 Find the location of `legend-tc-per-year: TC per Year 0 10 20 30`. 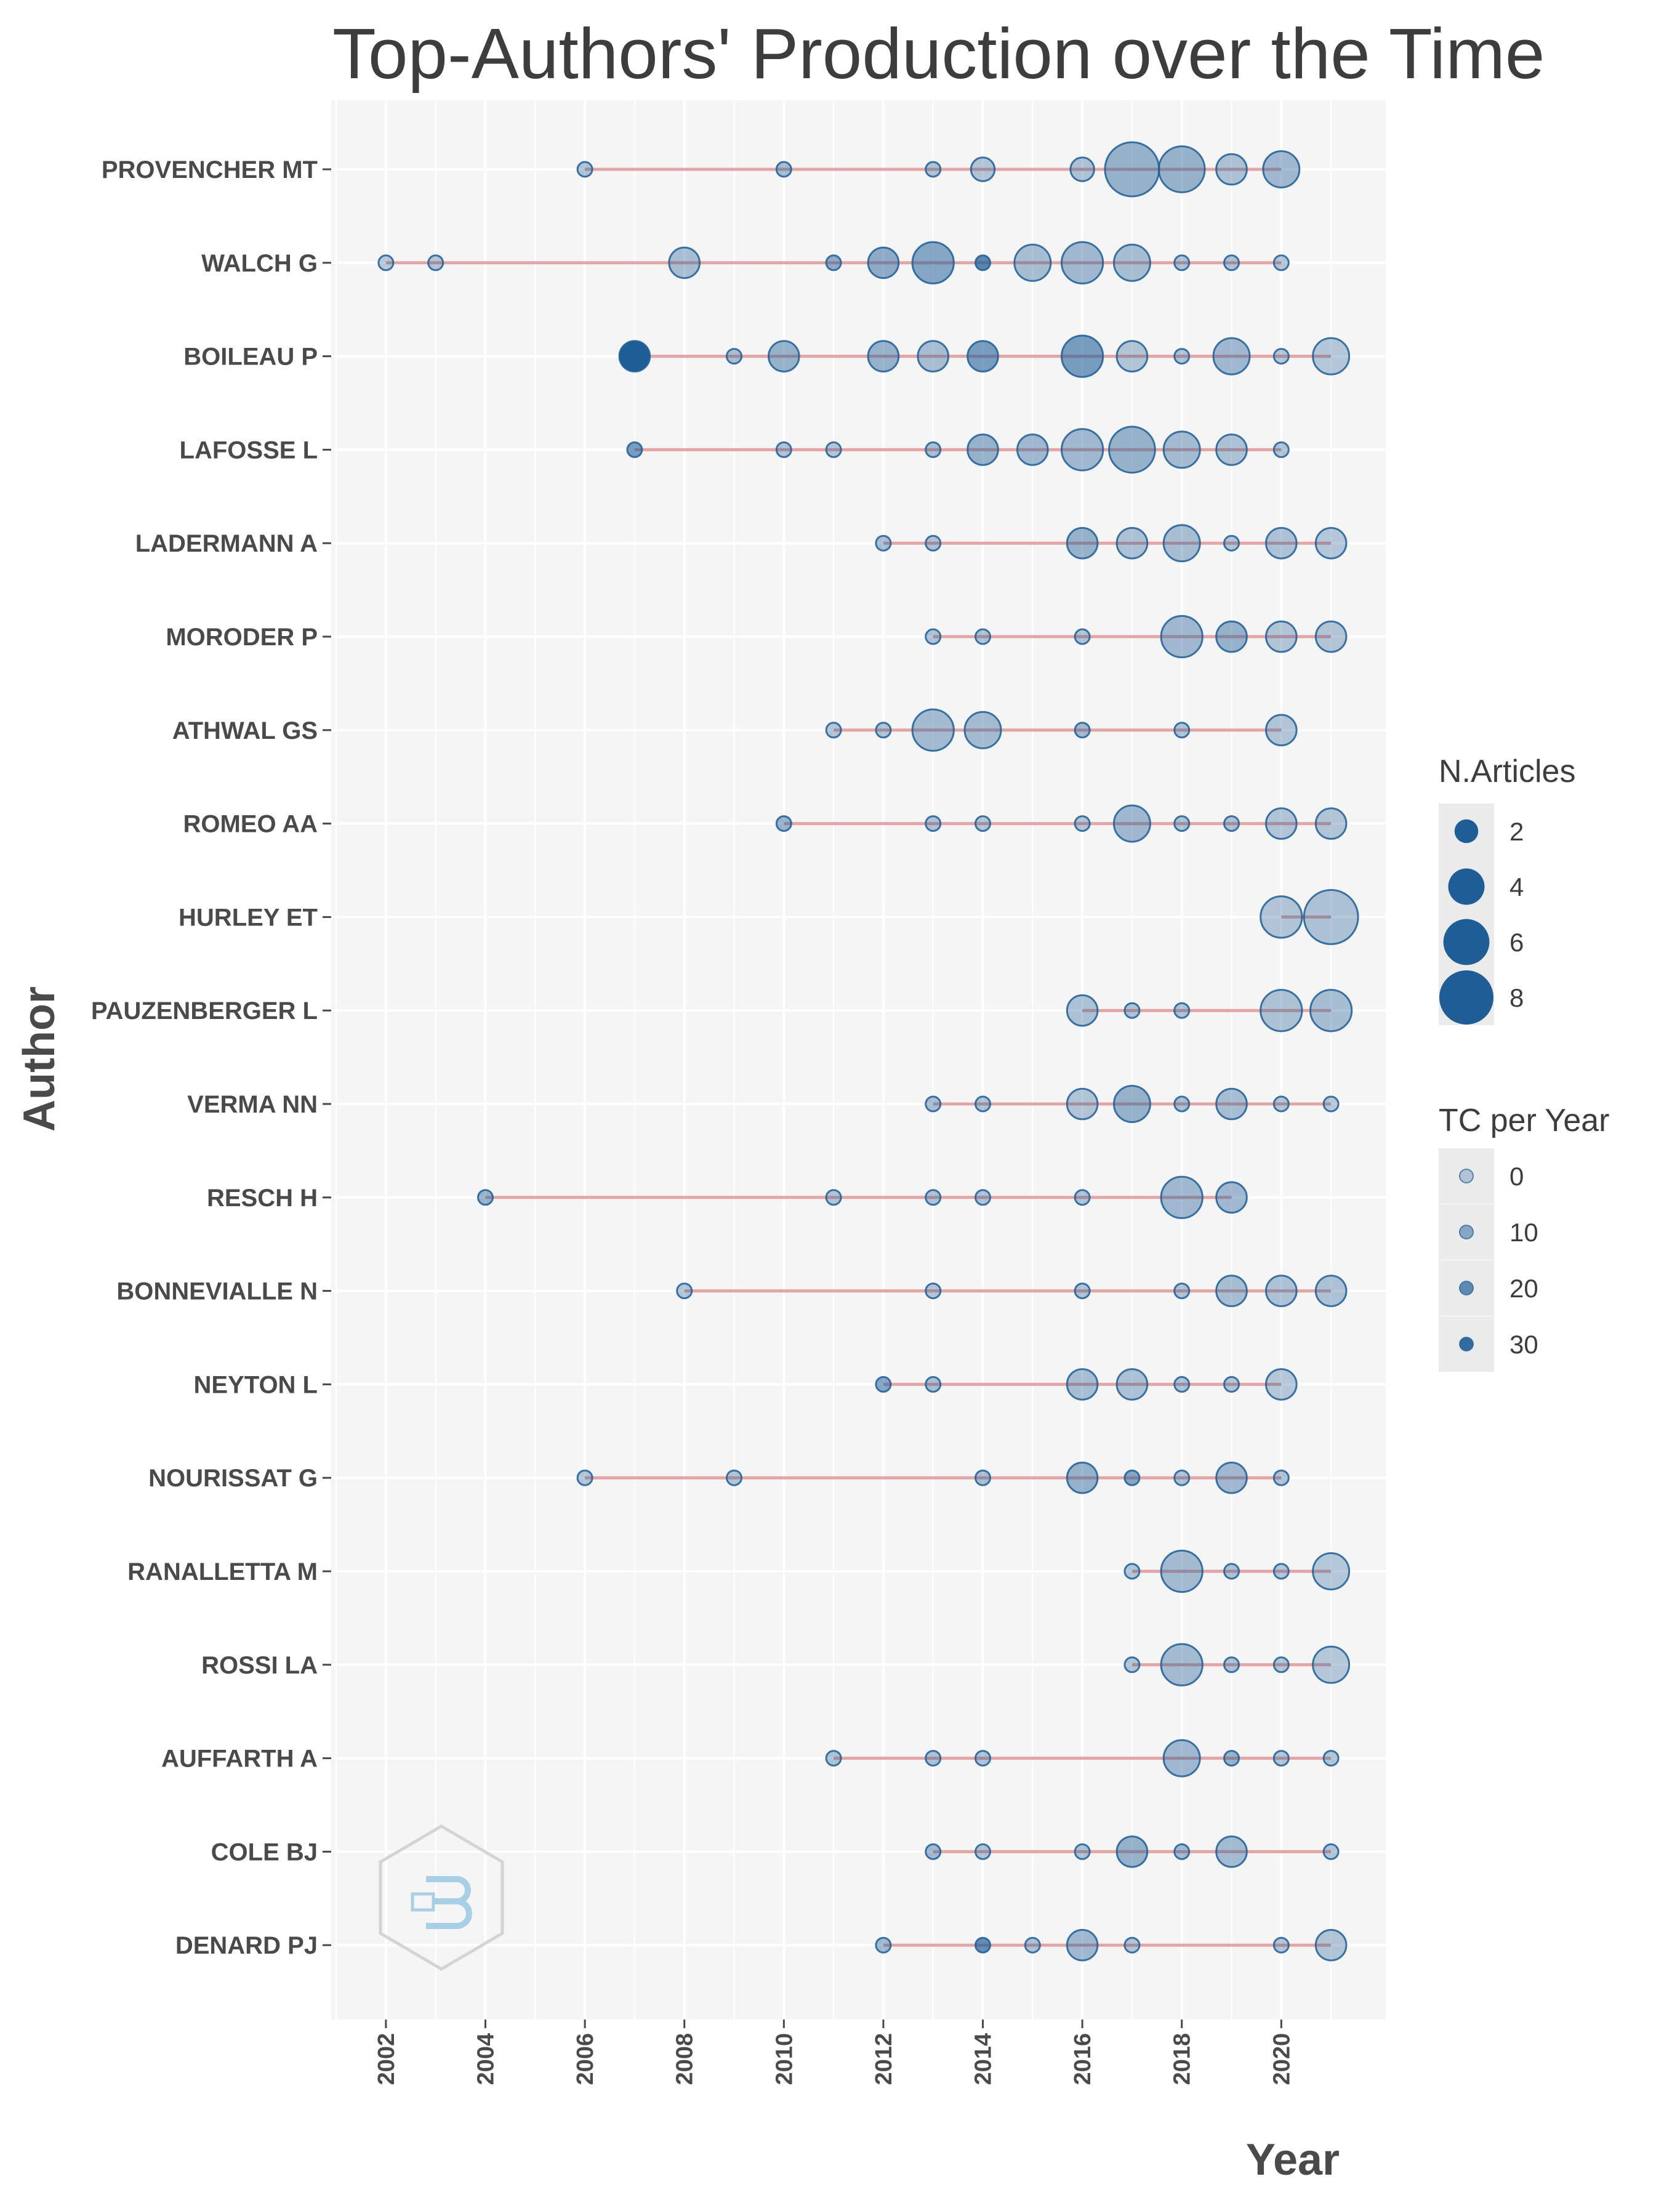

legend-tc-per-year: TC per Year 0 10 20 30 is located at coordinates (1525, 1237).